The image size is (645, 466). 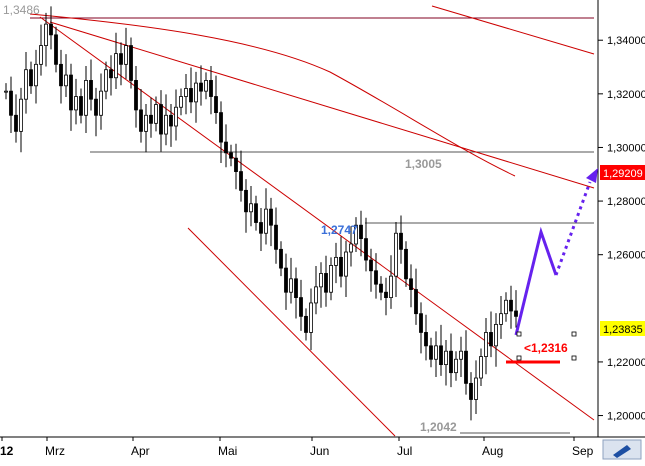 I want to click on annotation-label-12042: 1,2042, so click(x=438, y=427).